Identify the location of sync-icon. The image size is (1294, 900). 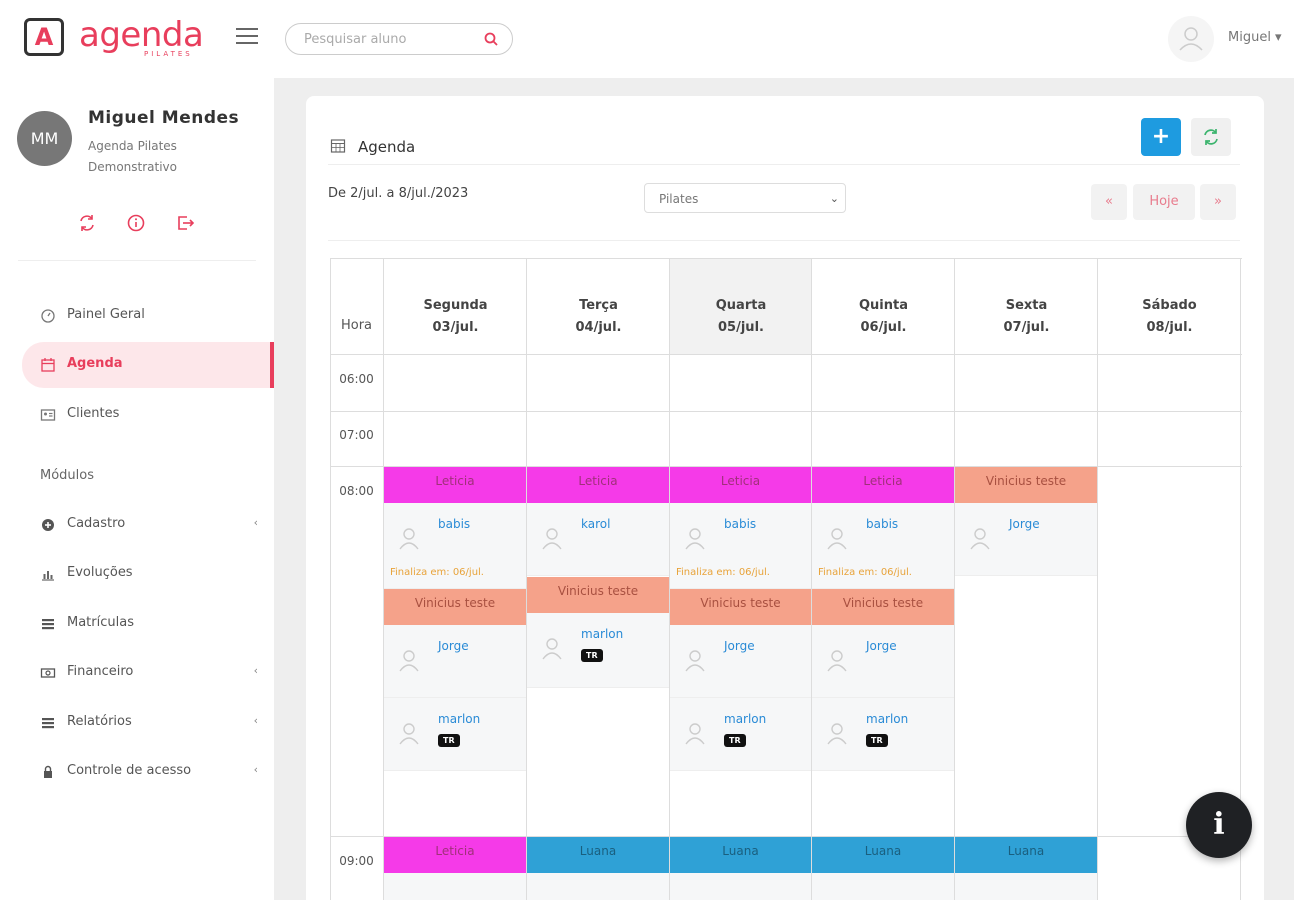
(87, 223).